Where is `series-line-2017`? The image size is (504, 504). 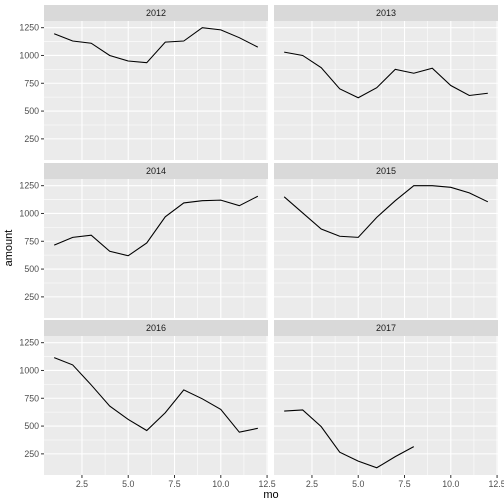
series-line-2017 is located at coordinates (349, 439).